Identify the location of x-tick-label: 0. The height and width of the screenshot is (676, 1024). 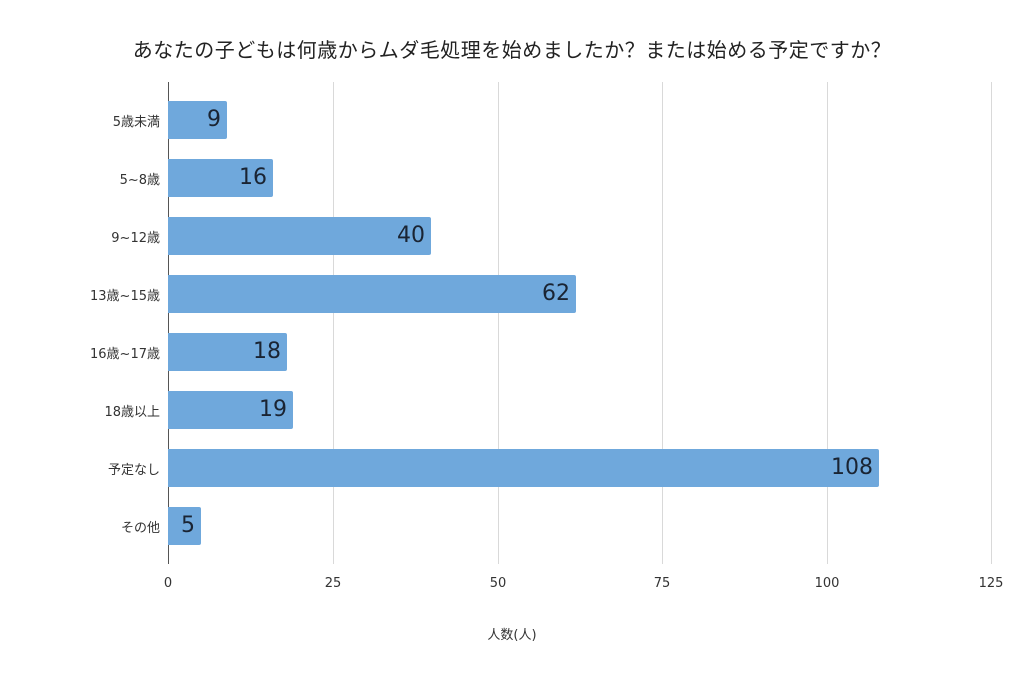
(168, 583).